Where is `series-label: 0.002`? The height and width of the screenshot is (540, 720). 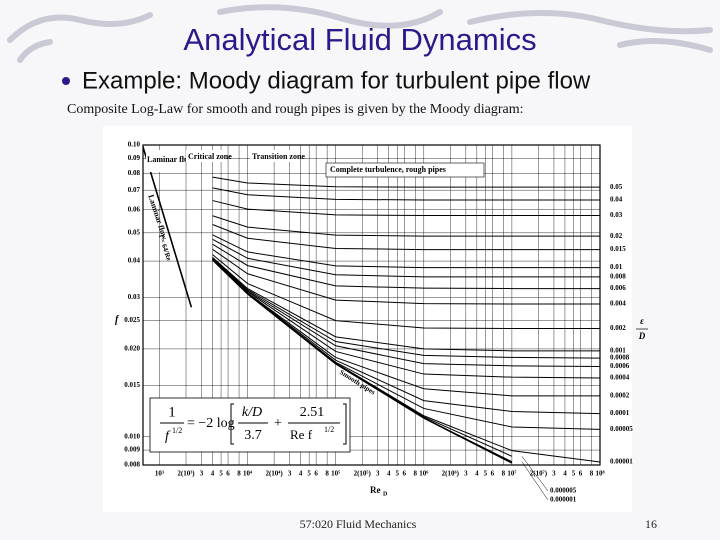 series-label: 0.002 is located at coordinates (618, 328).